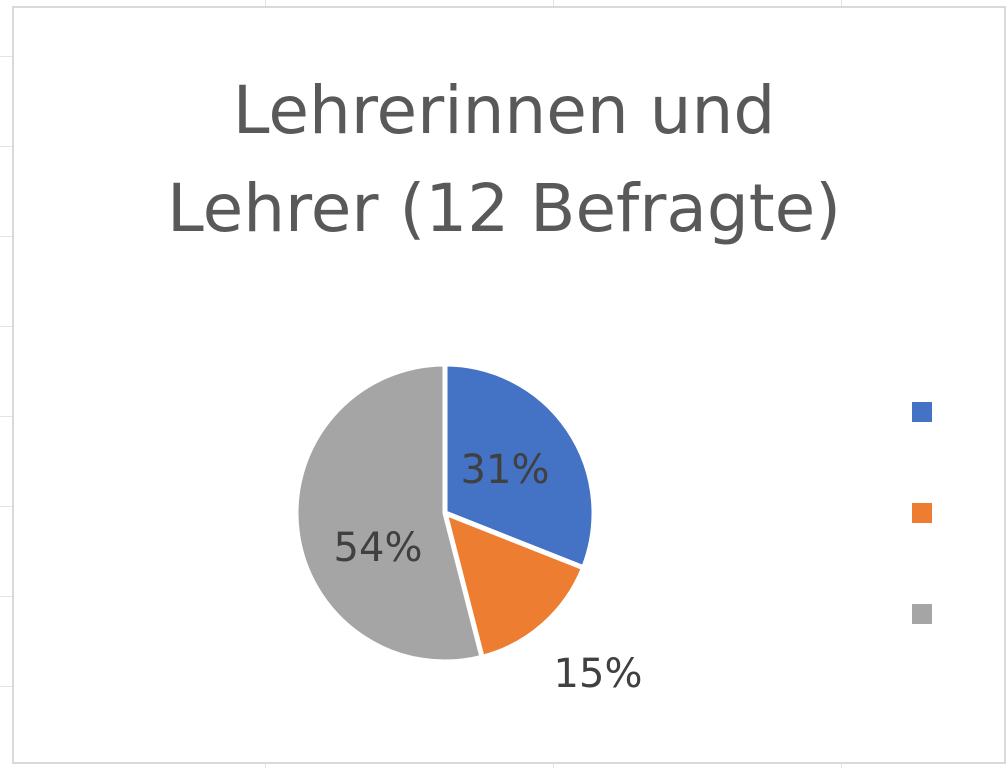 This screenshot has width=1008, height=768. Describe the element at coordinates (505, 470) in the screenshot. I see `data-label-1: 31%` at that location.